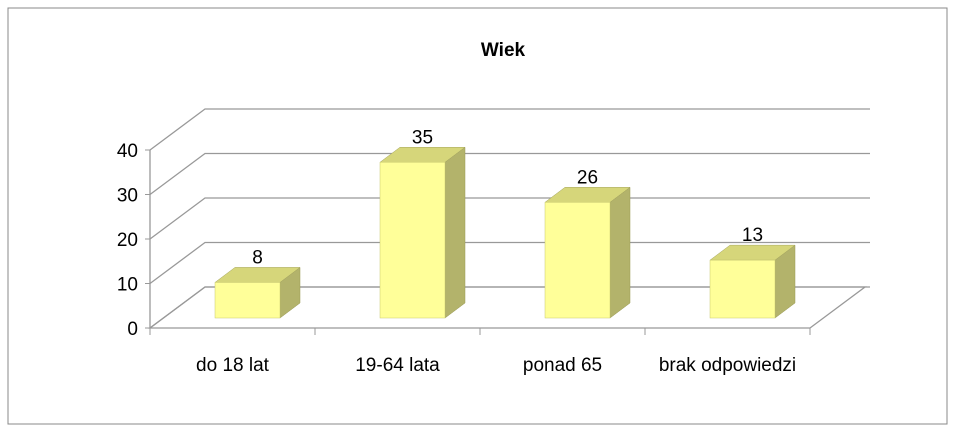 The width and height of the screenshot is (956, 430). What do you see at coordinates (127, 196) in the screenshot?
I see `y-tick-label: 30` at bounding box center [127, 196].